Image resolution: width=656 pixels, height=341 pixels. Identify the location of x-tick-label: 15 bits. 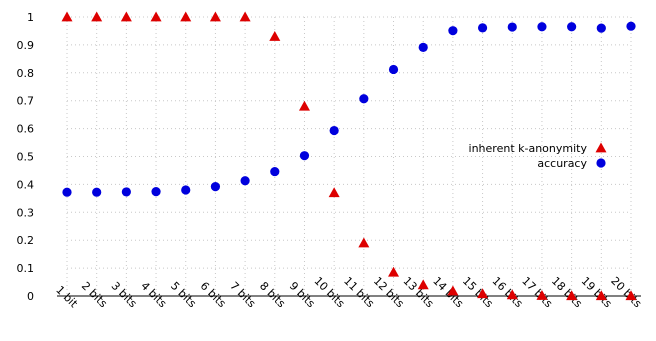
(478, 292).